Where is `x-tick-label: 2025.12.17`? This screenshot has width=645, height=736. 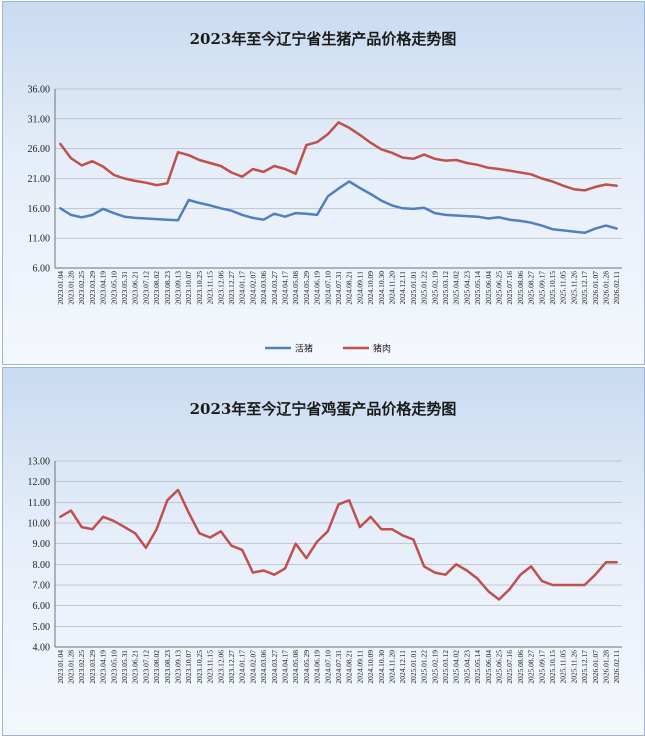 x-tick-label: 2025.12.17 is located at coordinates (584, 667).